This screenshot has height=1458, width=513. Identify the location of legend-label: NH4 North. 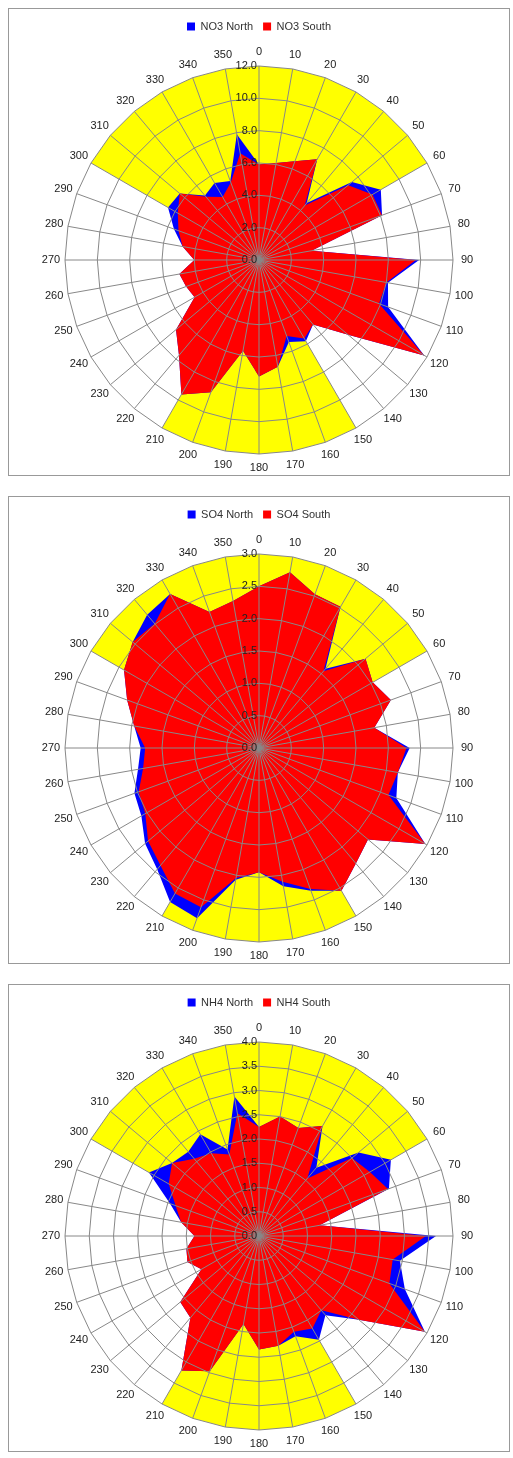
(227, 1001).